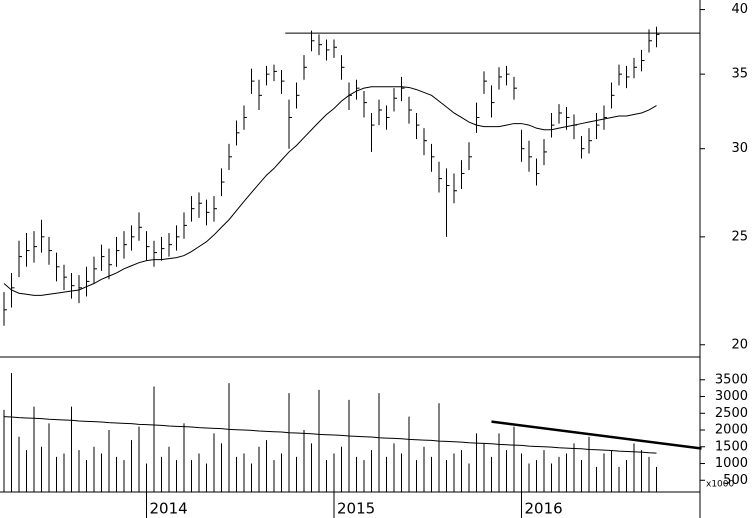 This screenshot has width=752, height=518. What do you see at coordinates (739, 9) in the screenshot?
I see `y-tick-label: 40` at bounding box center [739, 9].